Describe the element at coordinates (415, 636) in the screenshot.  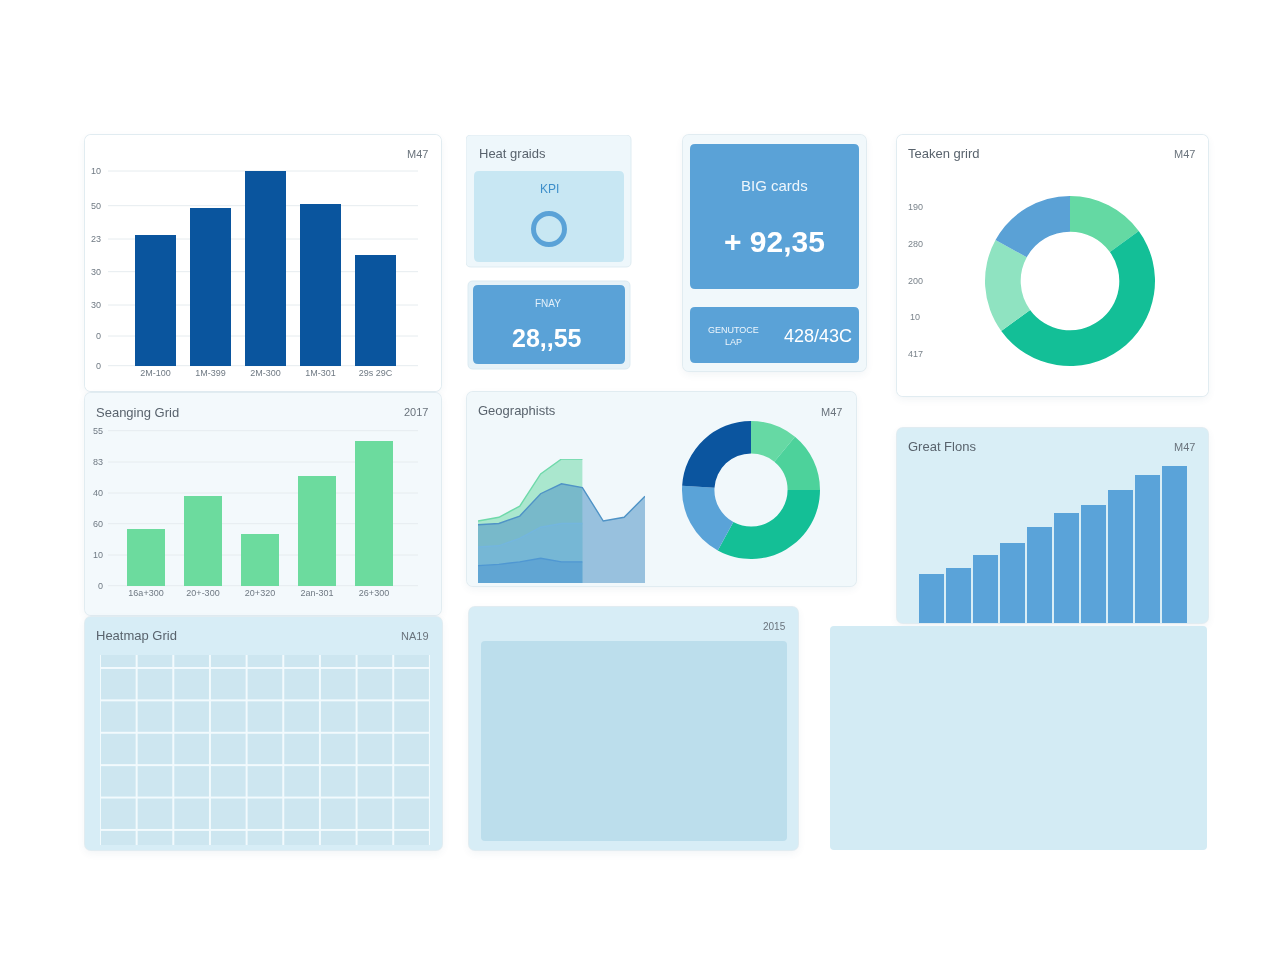
I see `text: NA19` at that location.